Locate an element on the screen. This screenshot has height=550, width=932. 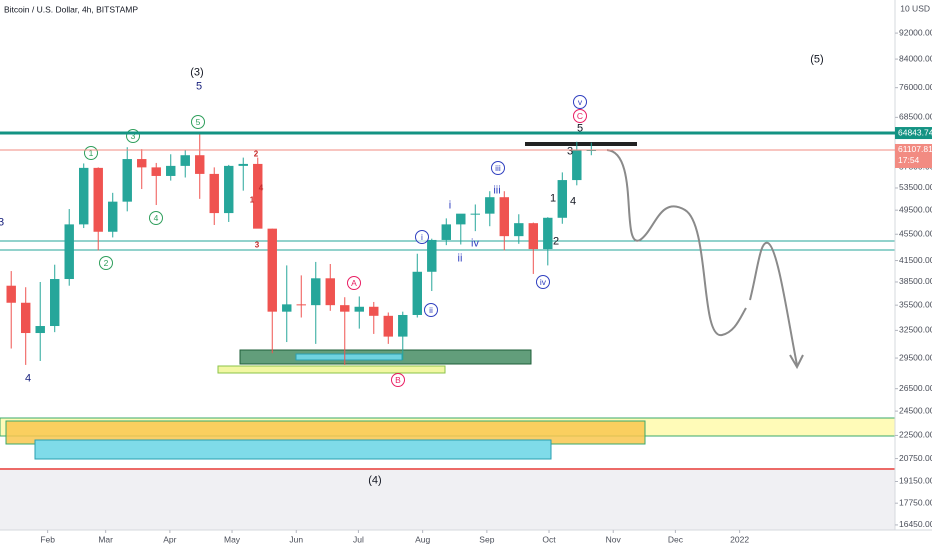
y-tick-label: 22500.00 is located at coordinates (915, 435).